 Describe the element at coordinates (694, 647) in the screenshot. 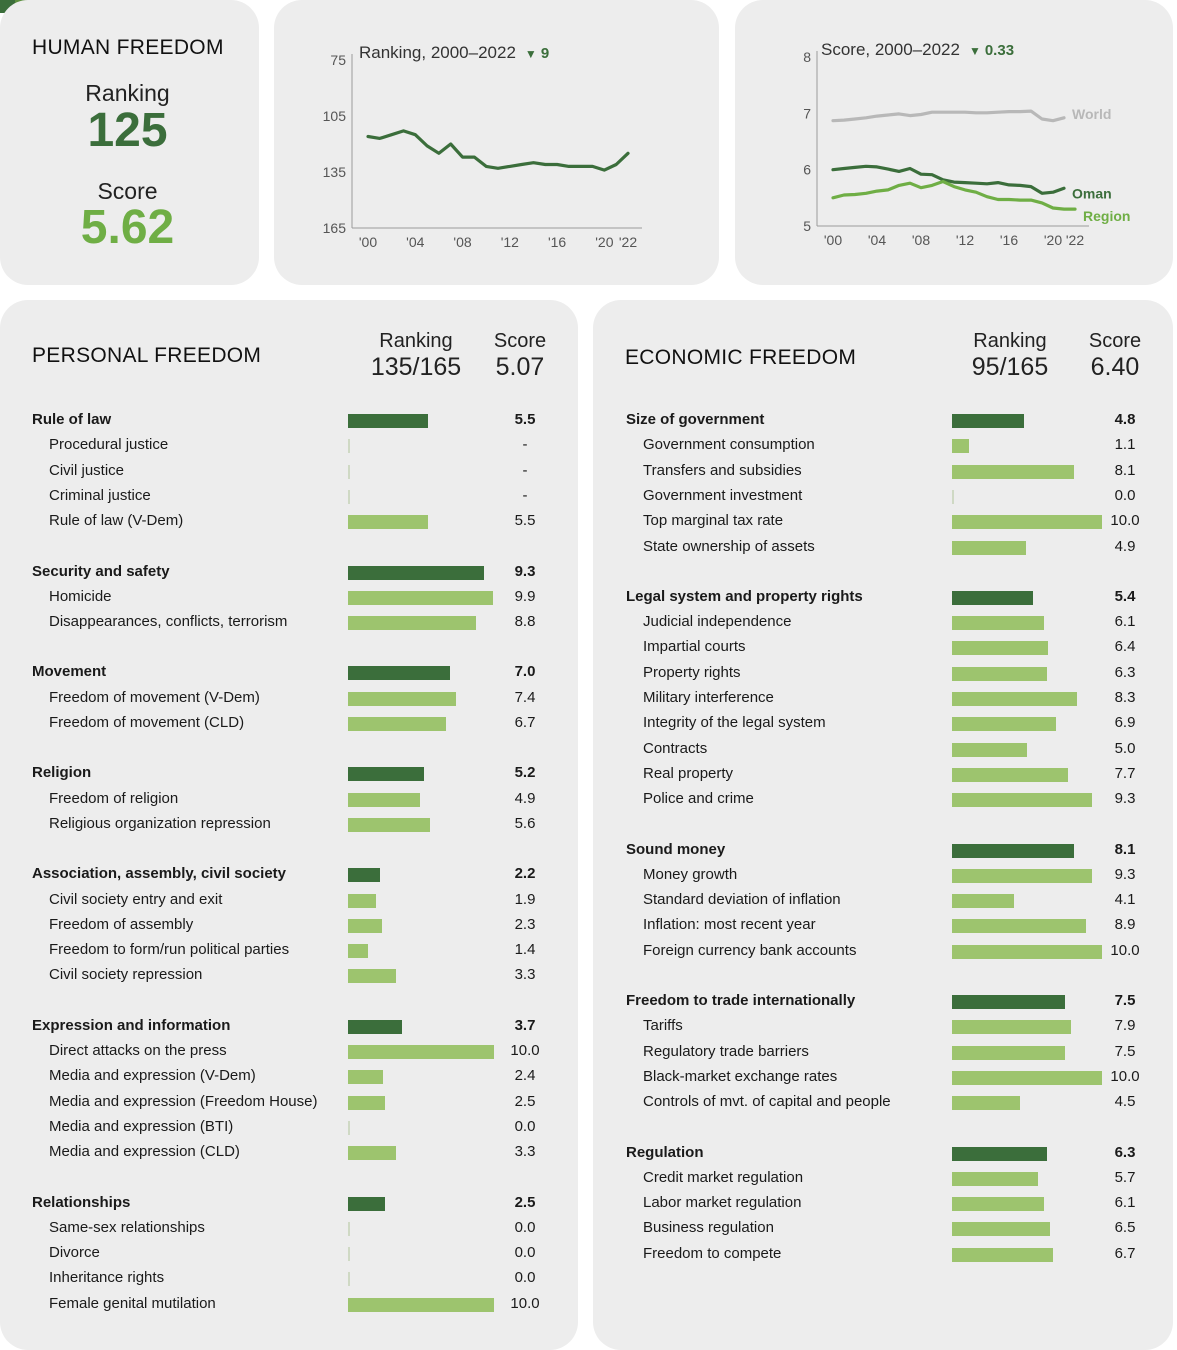

I see `row-label: Impartial courts` at that location.